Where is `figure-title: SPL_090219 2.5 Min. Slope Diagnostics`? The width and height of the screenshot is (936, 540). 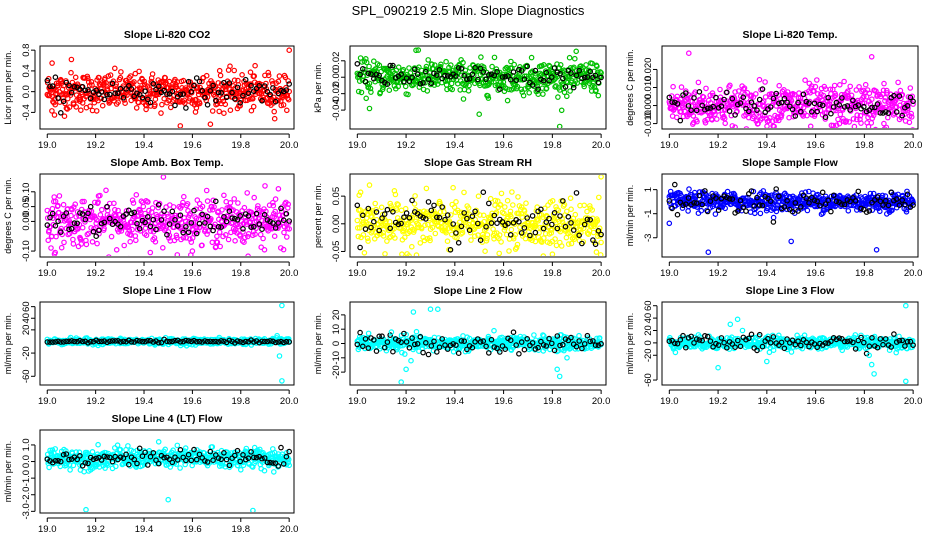
figure-title: SPL_090219 2.5 Min. Slope Diagnostics is located at coordinates (468, 10).